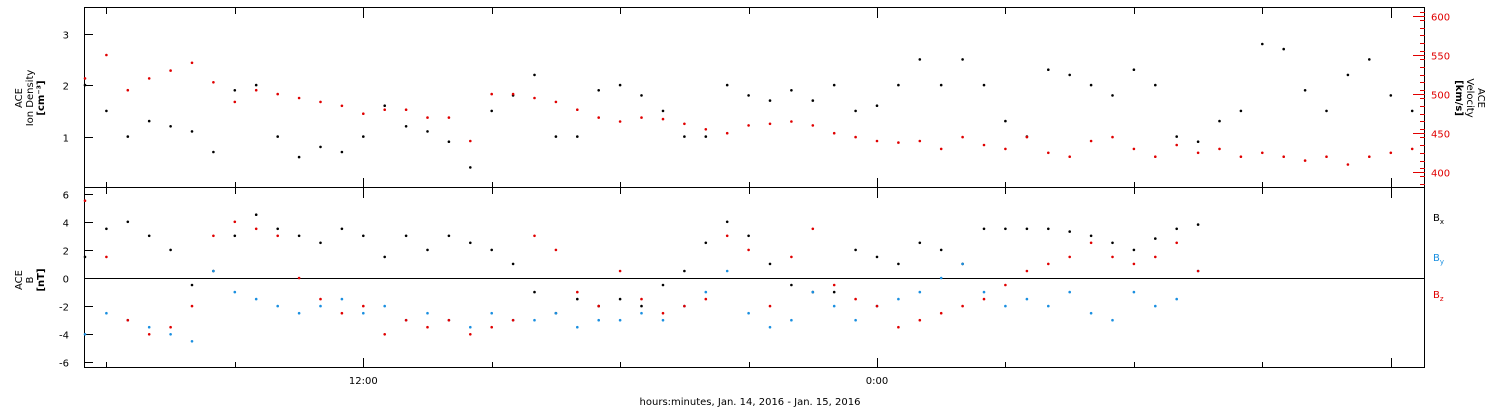 This screenshot has width=1500, height=410. What do you see at coordinates (1440, 135) in the screenshot?
I see `top-right-tick-label: 450` at bounding box center [1440, 135].